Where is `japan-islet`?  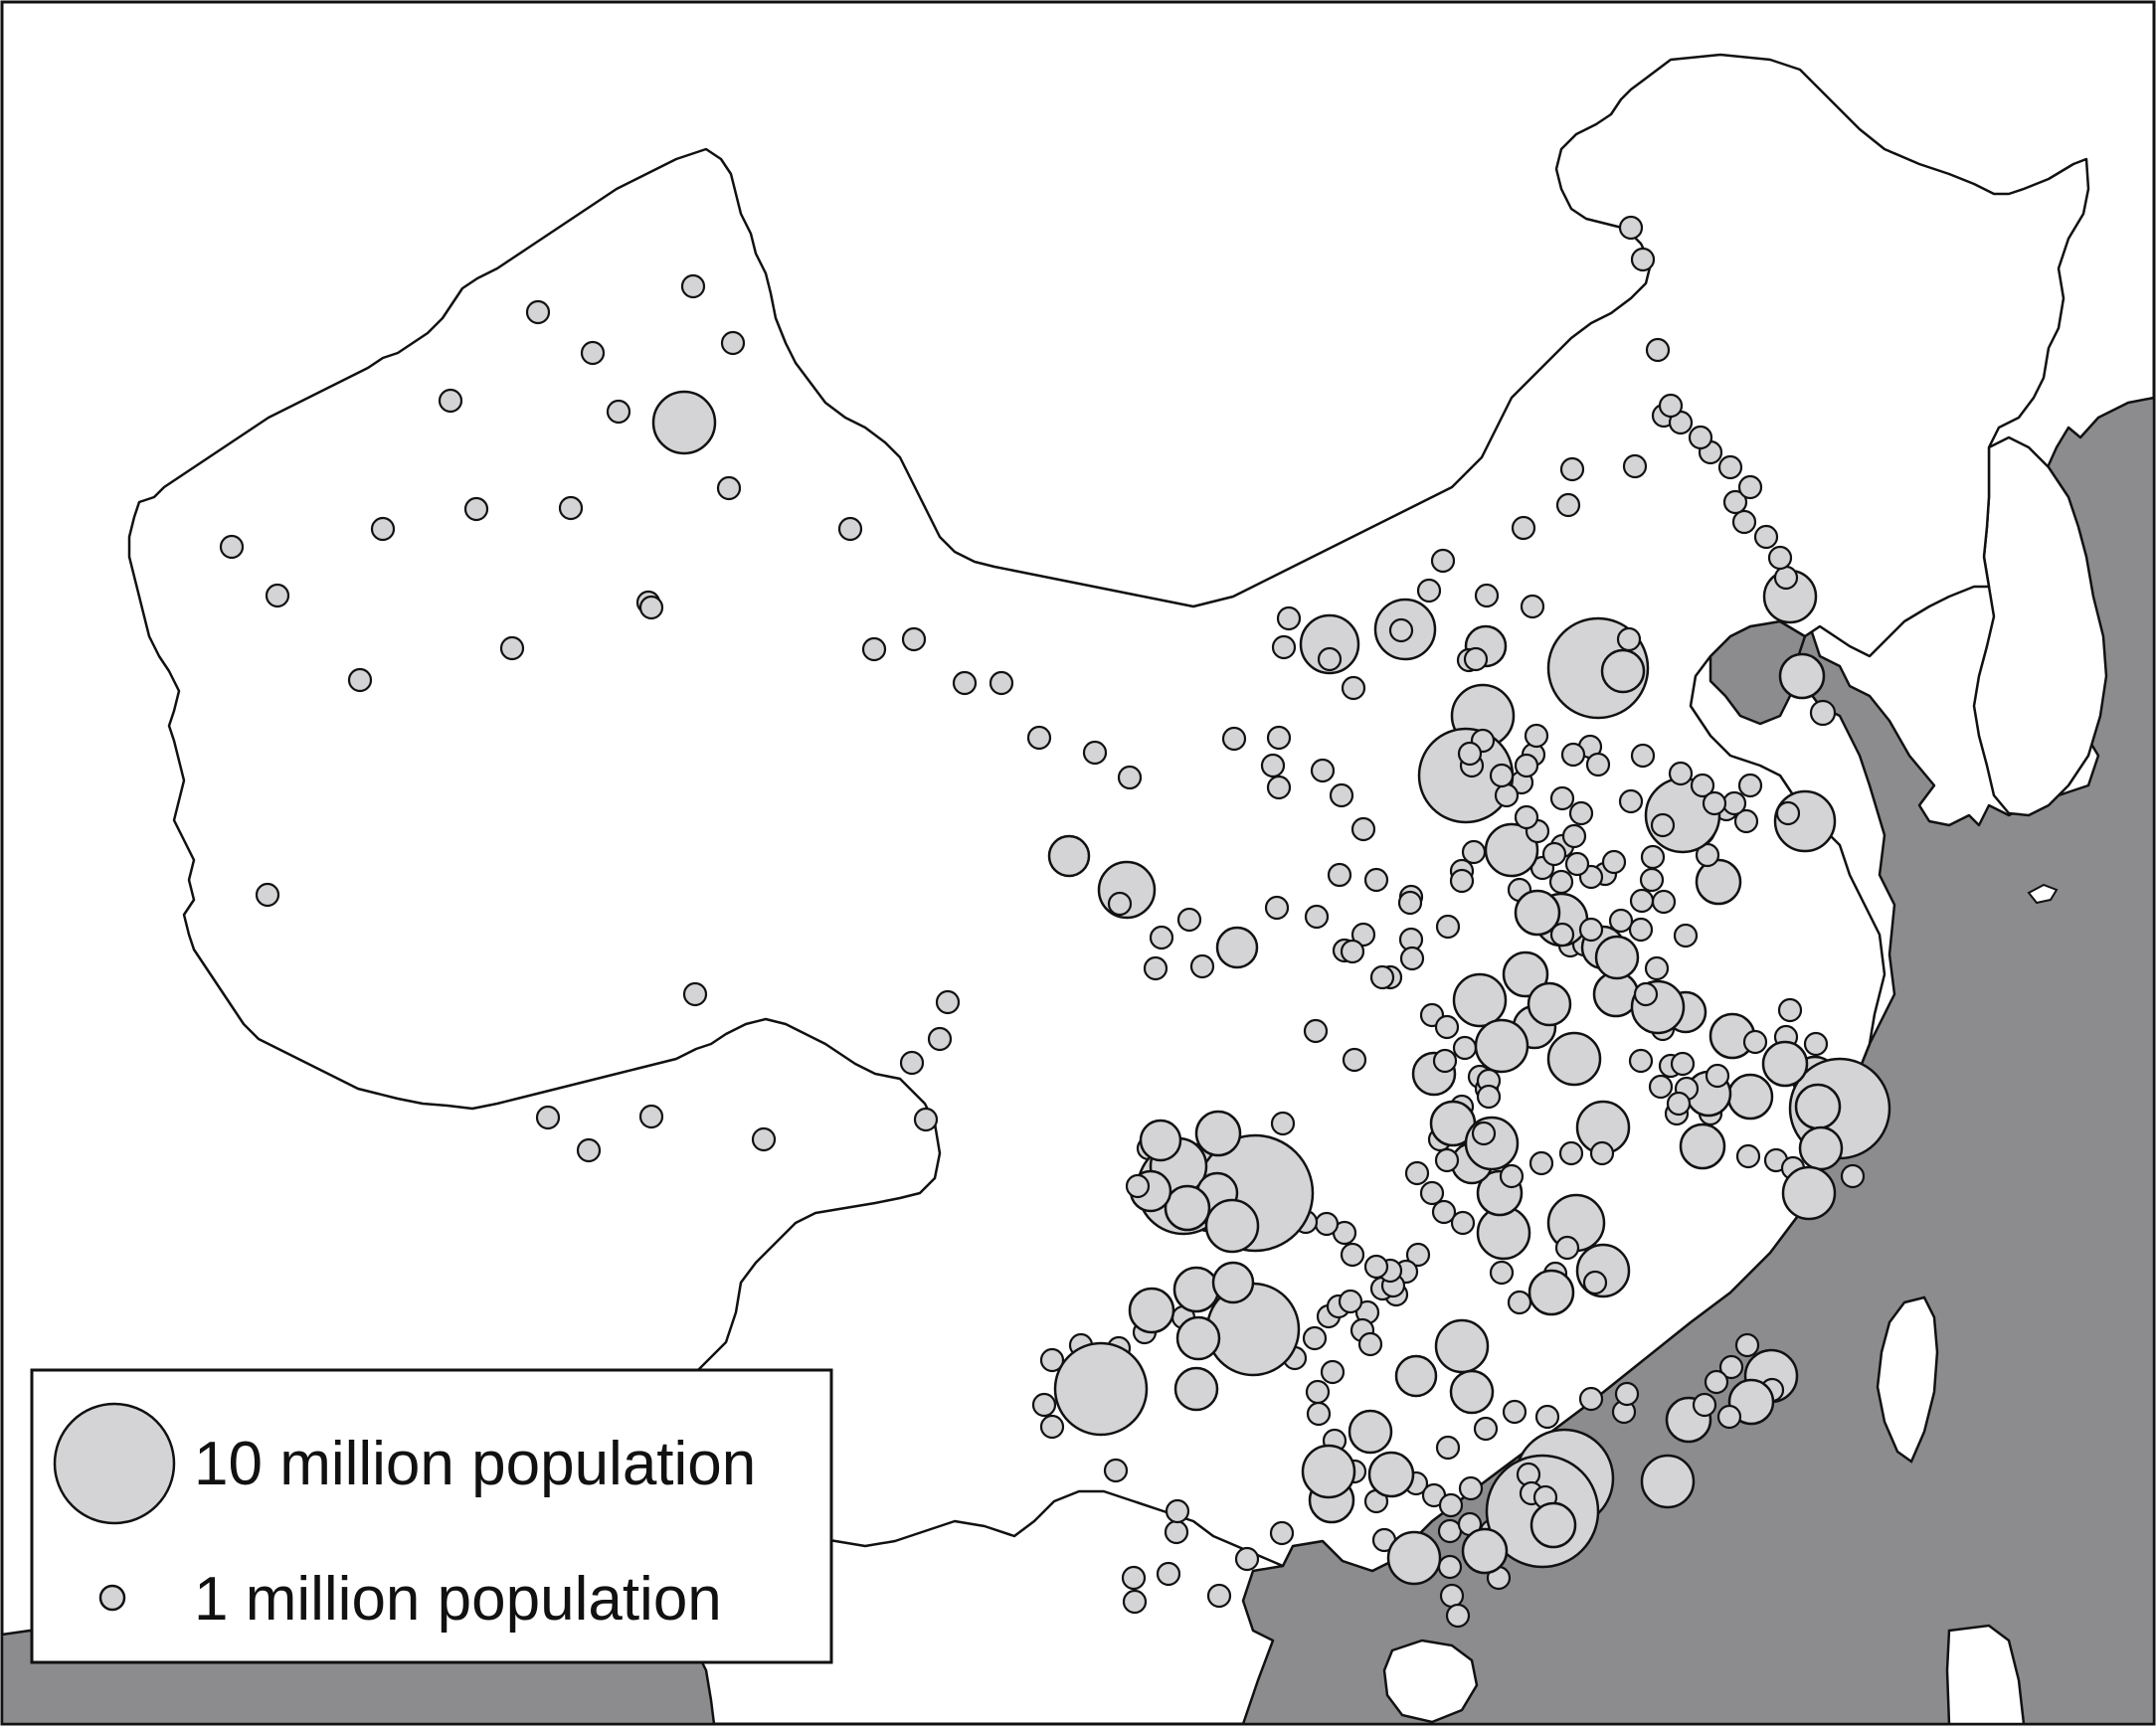 japan-islet is located at coordinates (2043, 894).